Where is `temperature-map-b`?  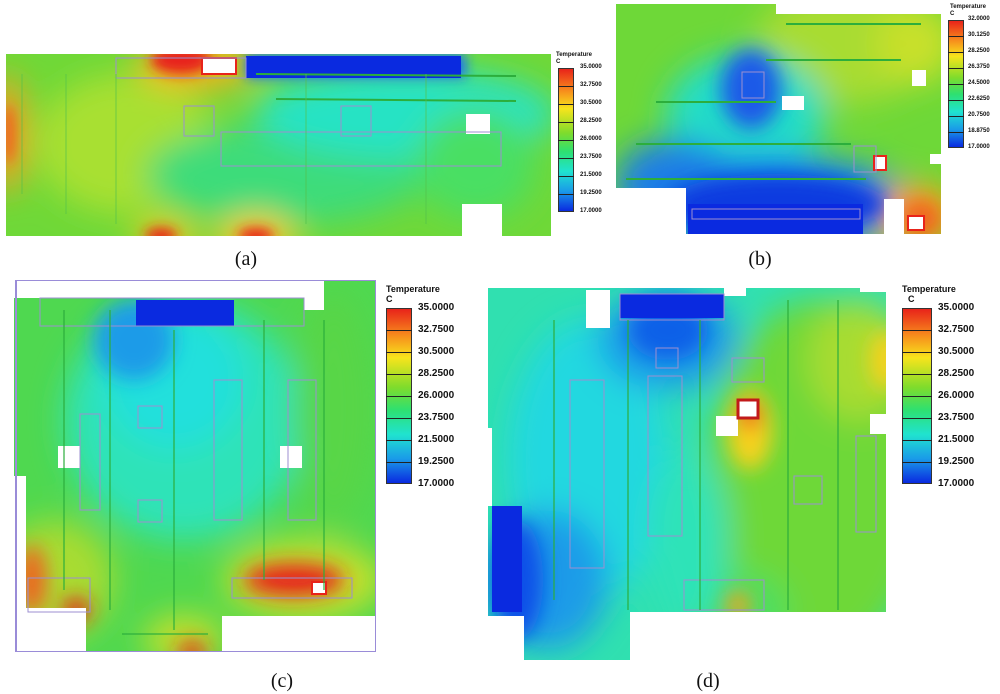 temperature-map-b is located at coordinates (778, 119).